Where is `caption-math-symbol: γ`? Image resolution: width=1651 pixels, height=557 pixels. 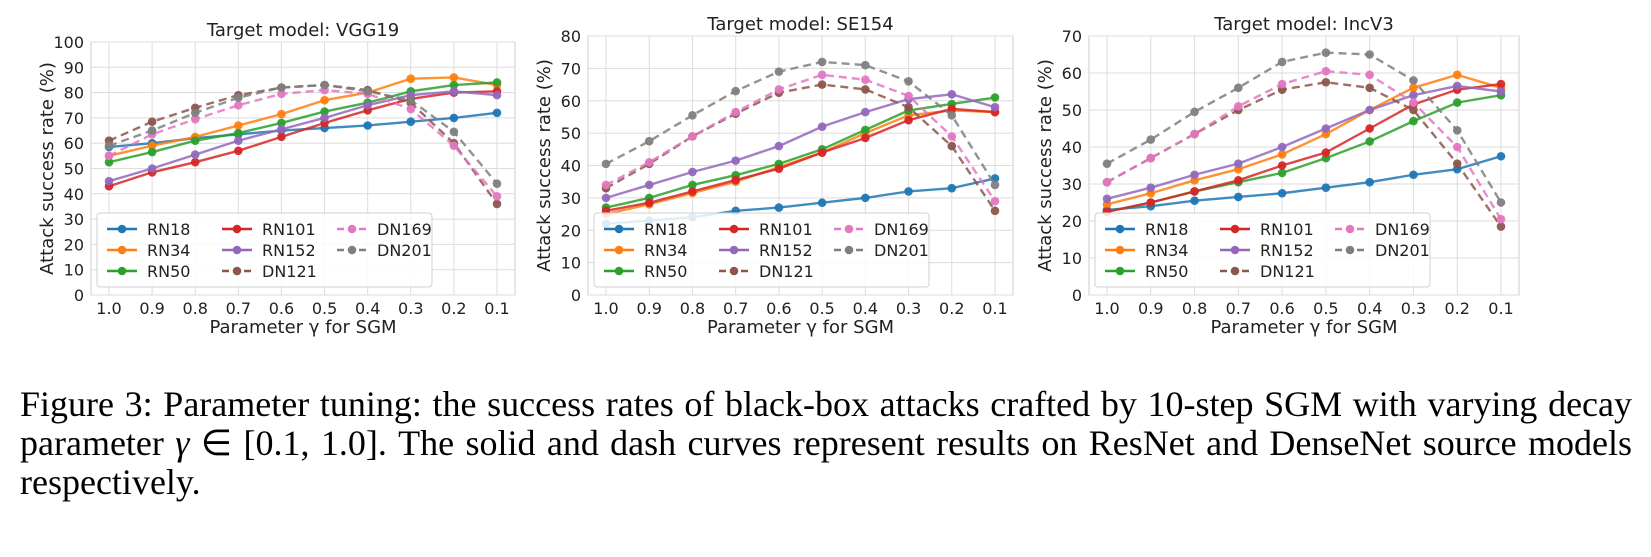 caption-math-symbol: γ is located at coordinates (182, 443).